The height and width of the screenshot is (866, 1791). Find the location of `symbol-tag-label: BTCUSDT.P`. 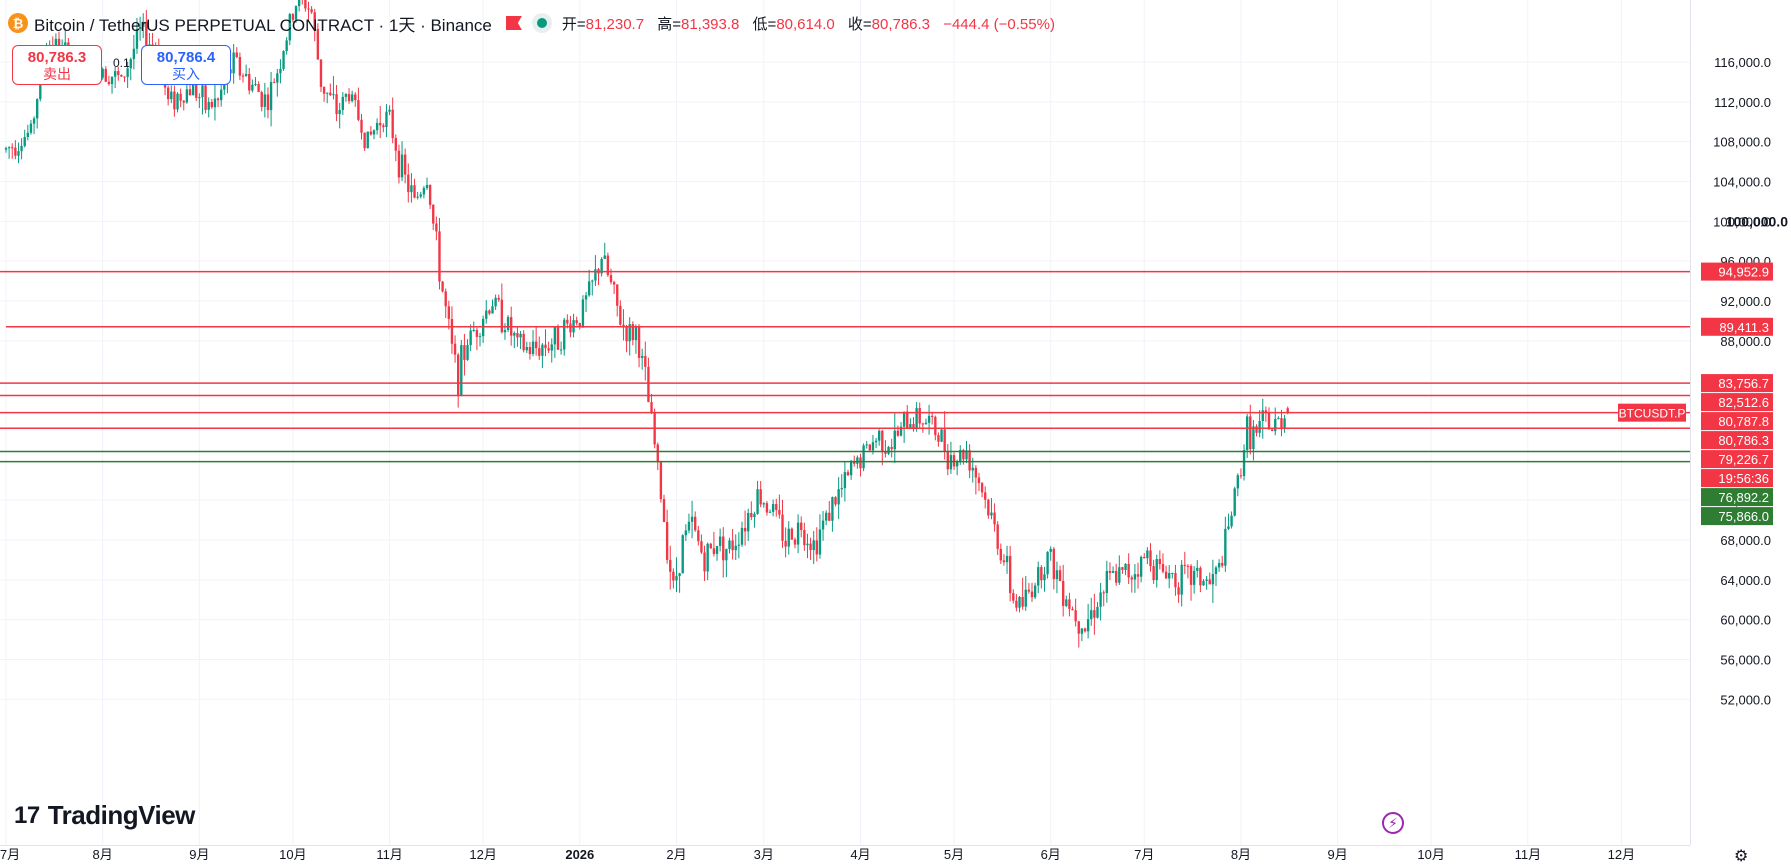

symbol-tag-label: BTCUSDT.P is located at coordinates (1652, 414).